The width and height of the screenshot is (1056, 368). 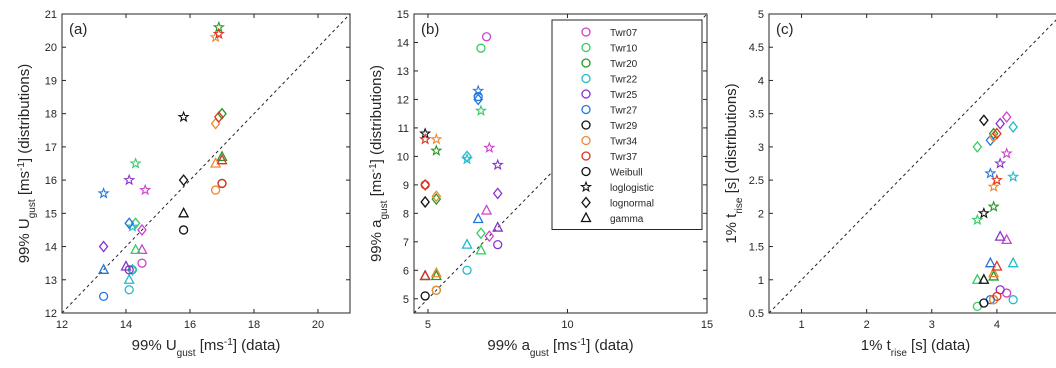 What do you see at coordinates (379, 163) in the screenshot?
I see `y-axis-label: 99% agust [ms-1] (distributions)` at bounding box center [379, 163].